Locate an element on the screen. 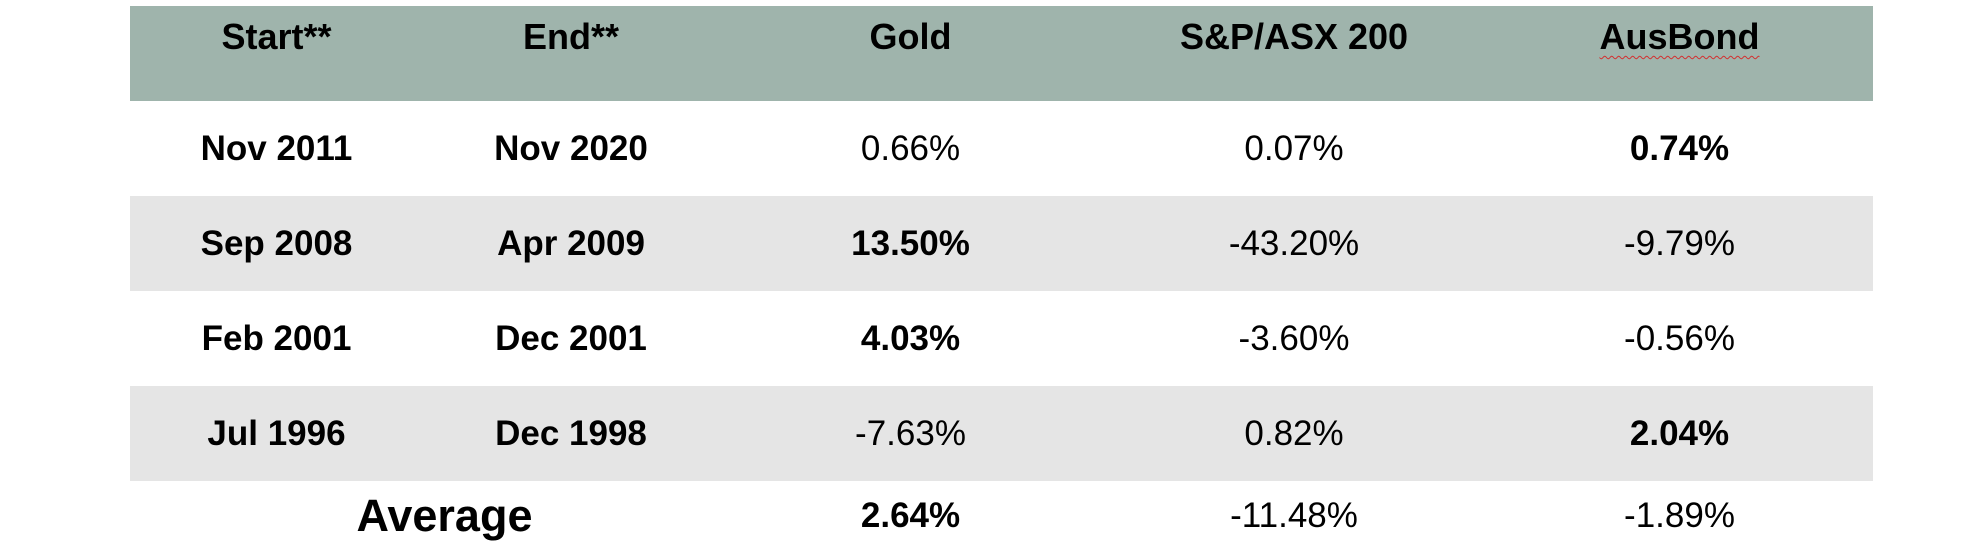 The width and height of the screenshot is (1980, 551). average-row: Average 2.64% -11.48% -1.89% is located at coordinates (1001, 516).